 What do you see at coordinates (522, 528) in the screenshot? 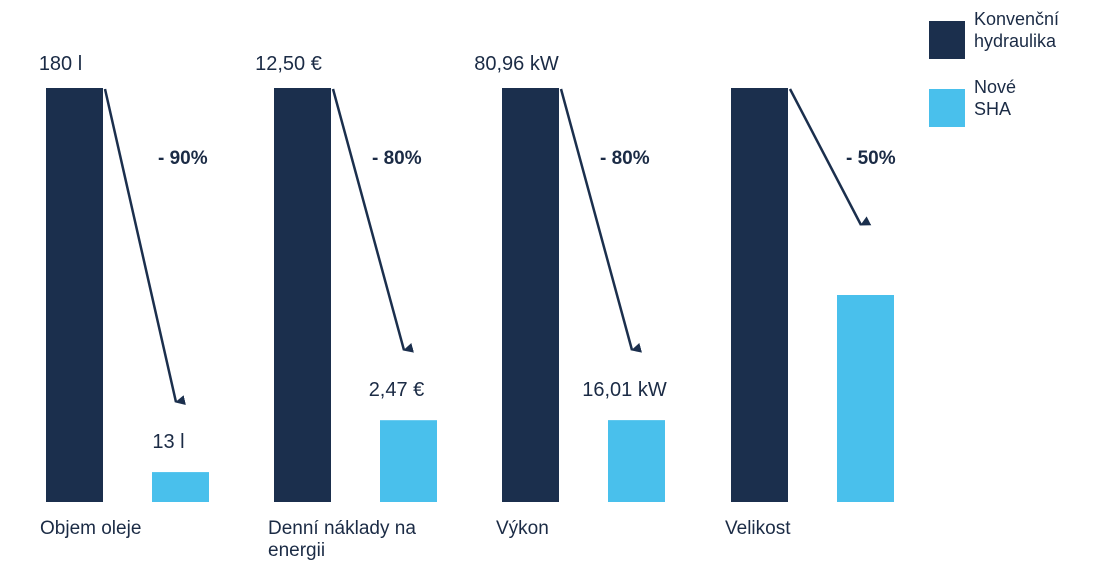
I see `category-label: Výkon` at bounding box center [522, 528].